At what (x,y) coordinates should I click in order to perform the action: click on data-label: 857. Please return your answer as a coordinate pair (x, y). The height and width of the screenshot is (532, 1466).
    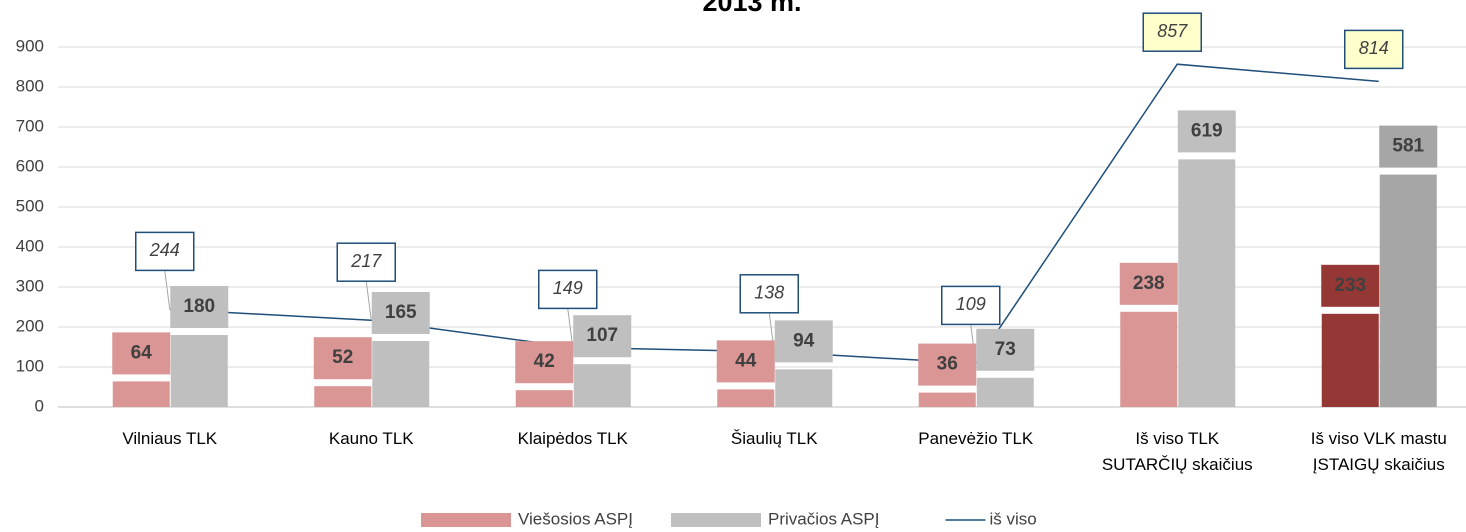
    Looking at the image, I should click on (1172, 31).